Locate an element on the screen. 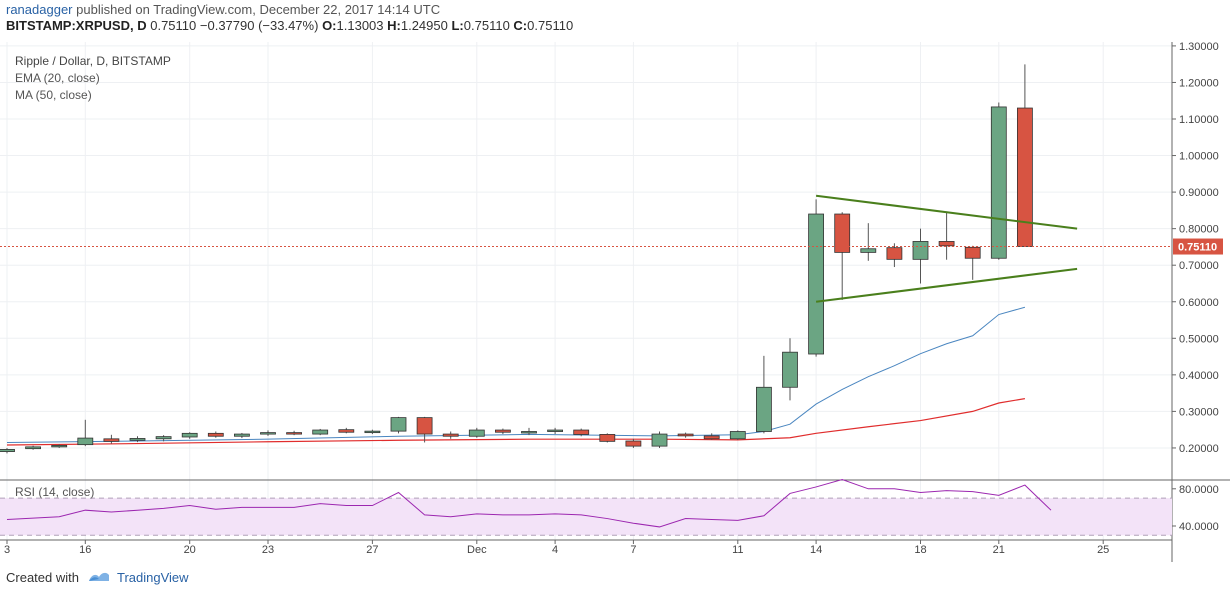  legend-ema: EMA (20, close) is located at coordinates (57, 78).